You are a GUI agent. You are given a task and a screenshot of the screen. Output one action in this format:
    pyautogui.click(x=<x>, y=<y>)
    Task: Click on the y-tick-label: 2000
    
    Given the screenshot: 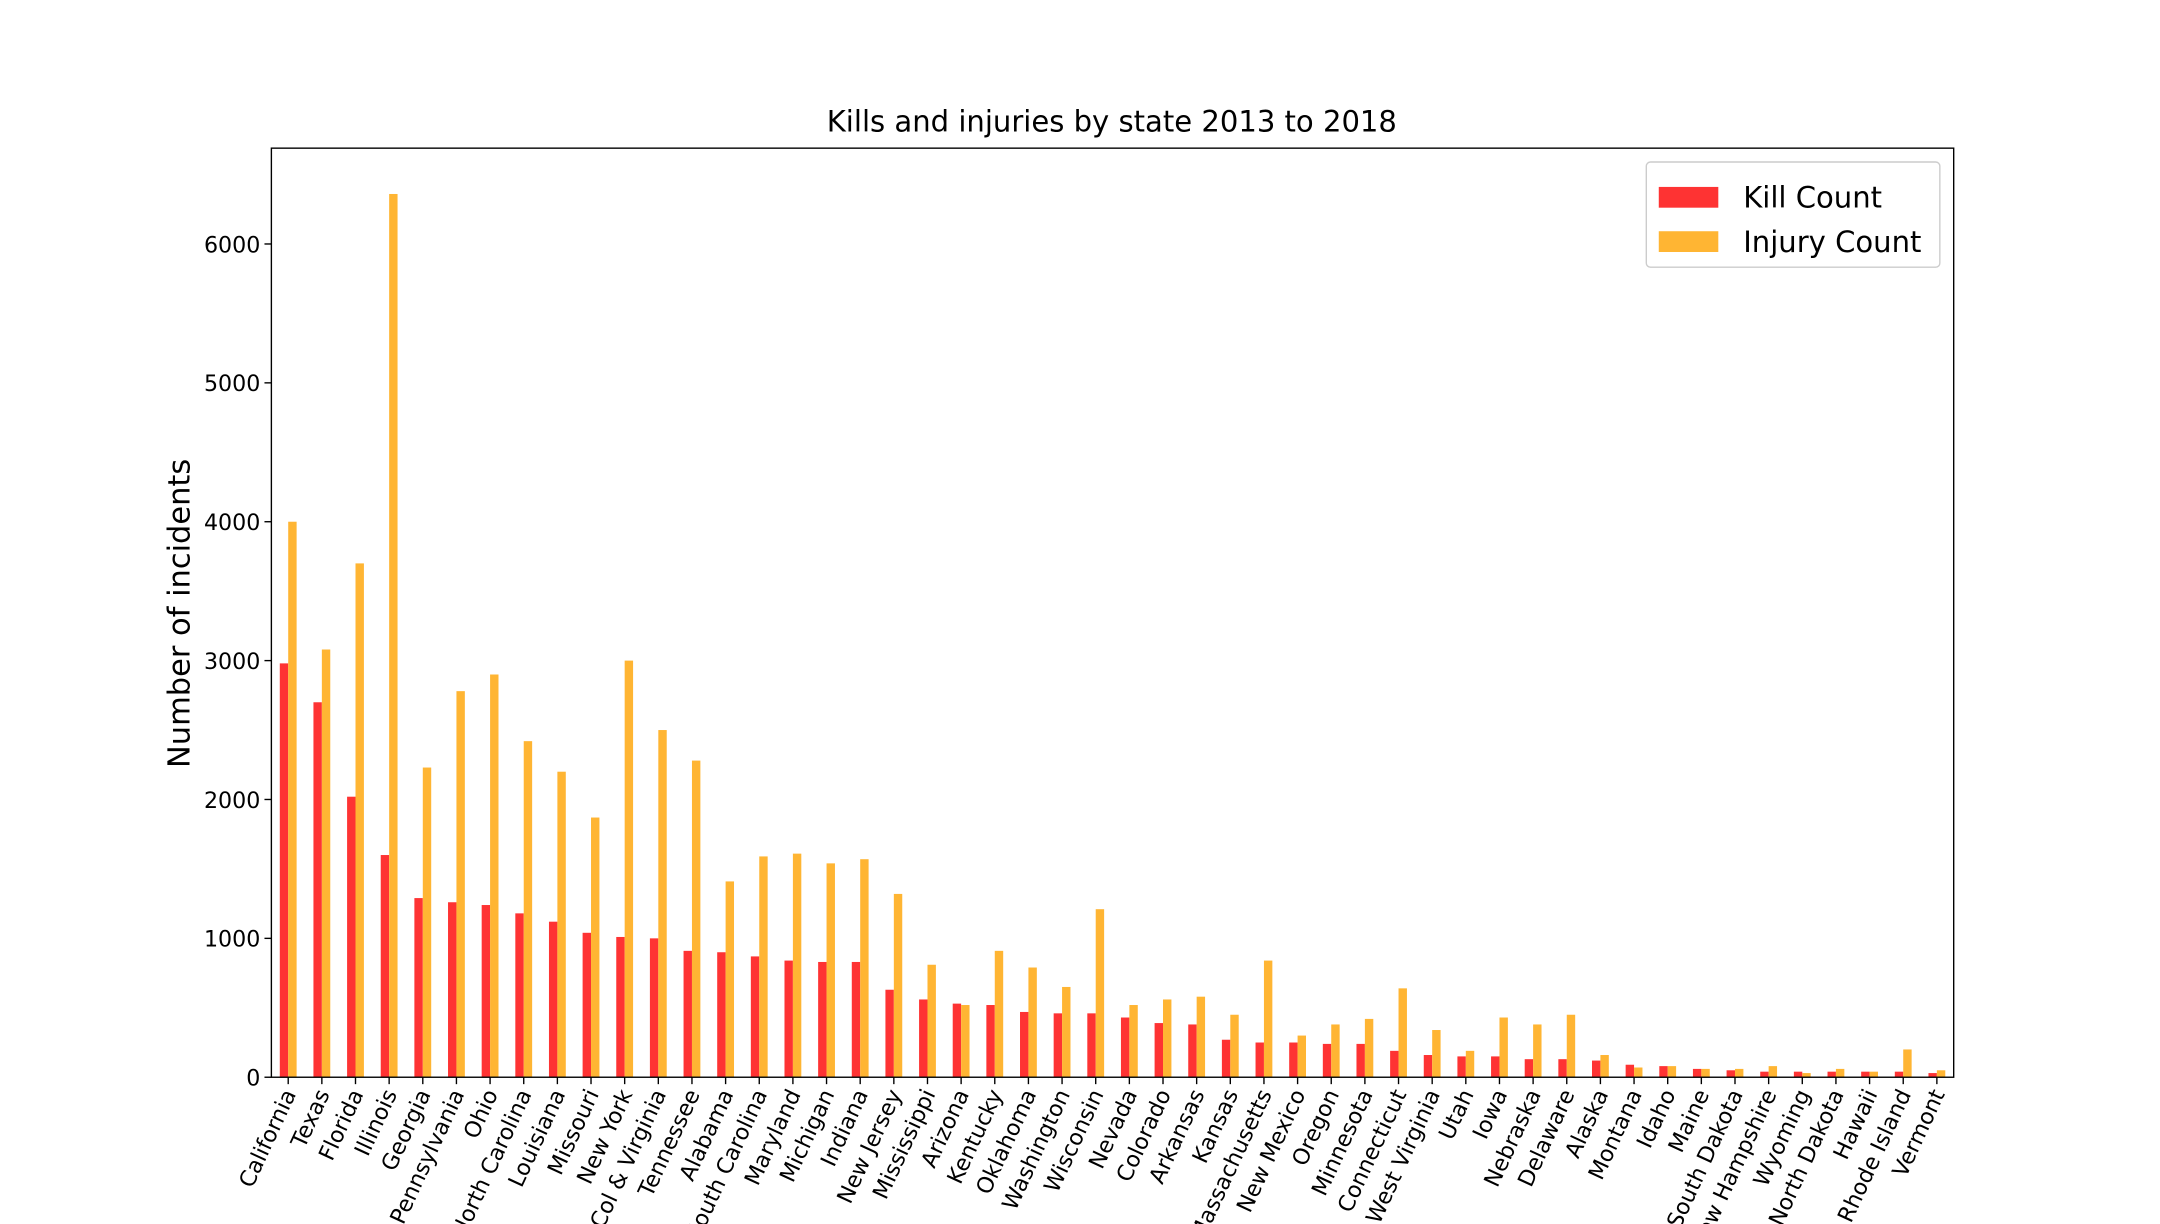 What is the action you would take?
    pyautogui.click(x=232, y=801)
    